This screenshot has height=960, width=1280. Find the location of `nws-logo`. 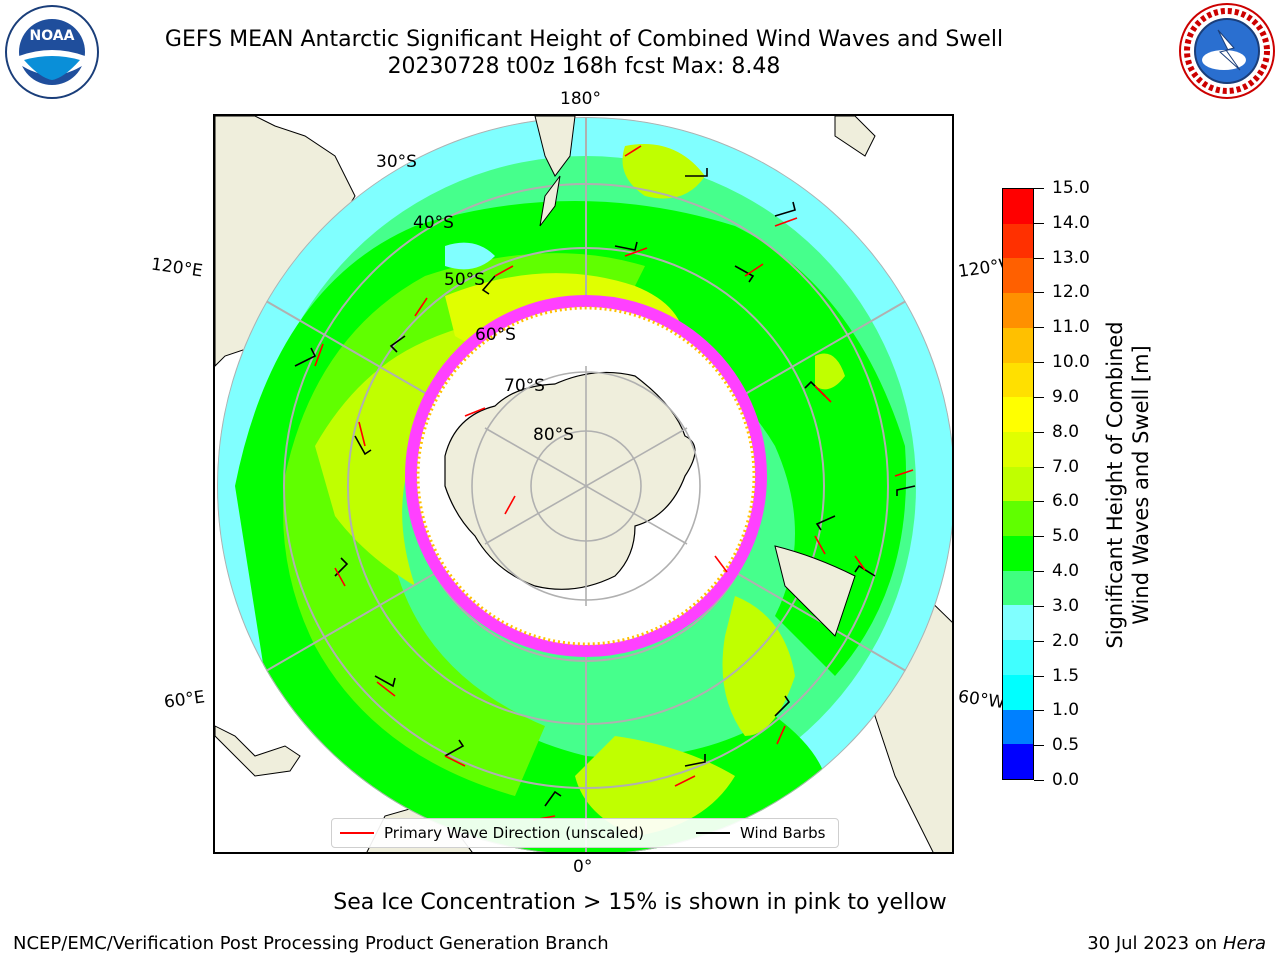

nws-logo is located at coordinates (1227, 51).